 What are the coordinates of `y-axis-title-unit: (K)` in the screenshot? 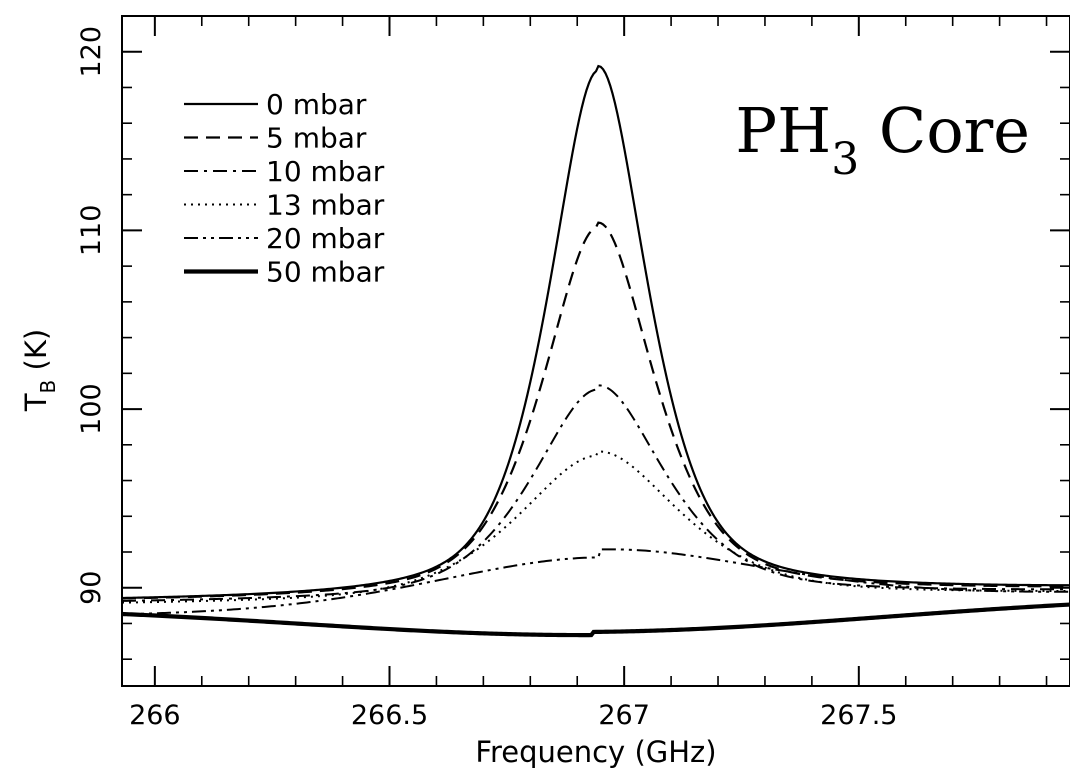 It's located at (36, 354).